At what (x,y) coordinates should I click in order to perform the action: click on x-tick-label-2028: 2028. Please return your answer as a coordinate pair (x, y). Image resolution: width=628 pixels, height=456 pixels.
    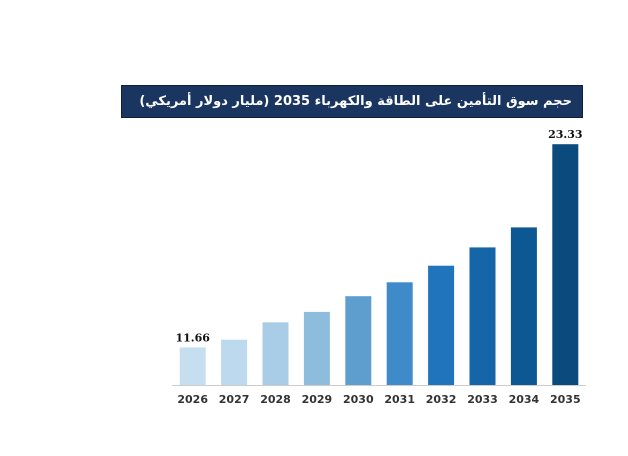
    Looking at the image, I should click on (275, 399).